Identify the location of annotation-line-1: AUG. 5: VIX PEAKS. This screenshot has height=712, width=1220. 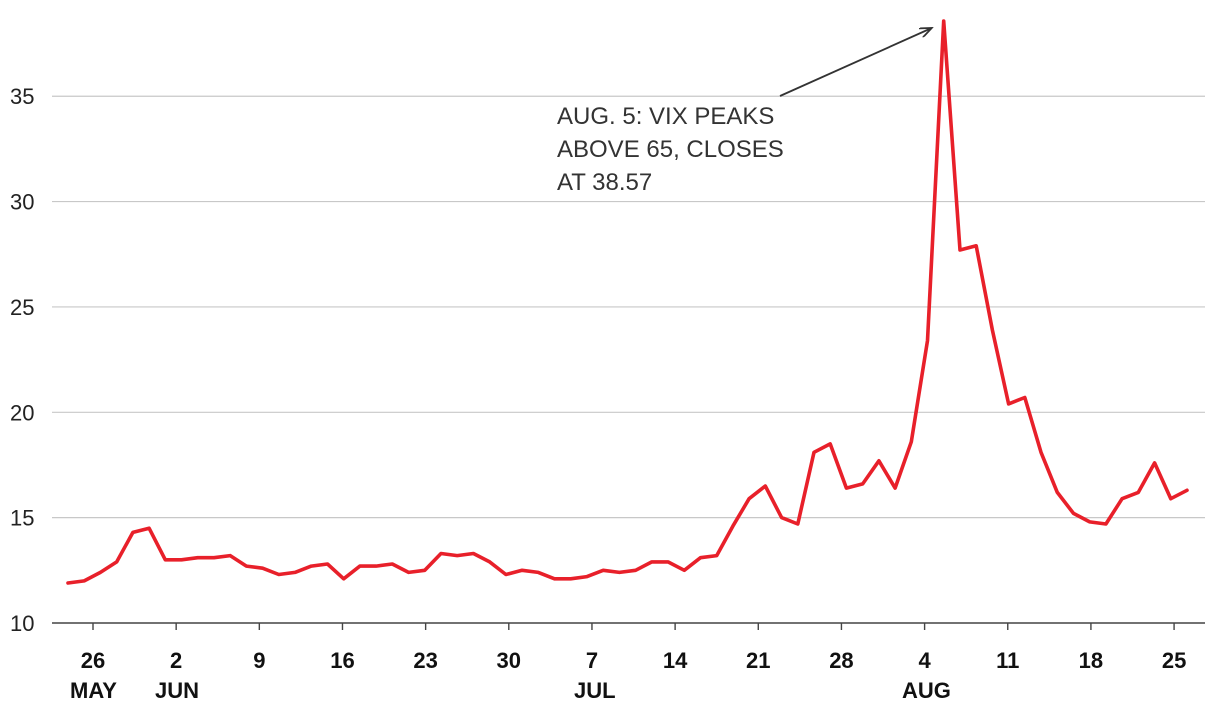
(665, 116).